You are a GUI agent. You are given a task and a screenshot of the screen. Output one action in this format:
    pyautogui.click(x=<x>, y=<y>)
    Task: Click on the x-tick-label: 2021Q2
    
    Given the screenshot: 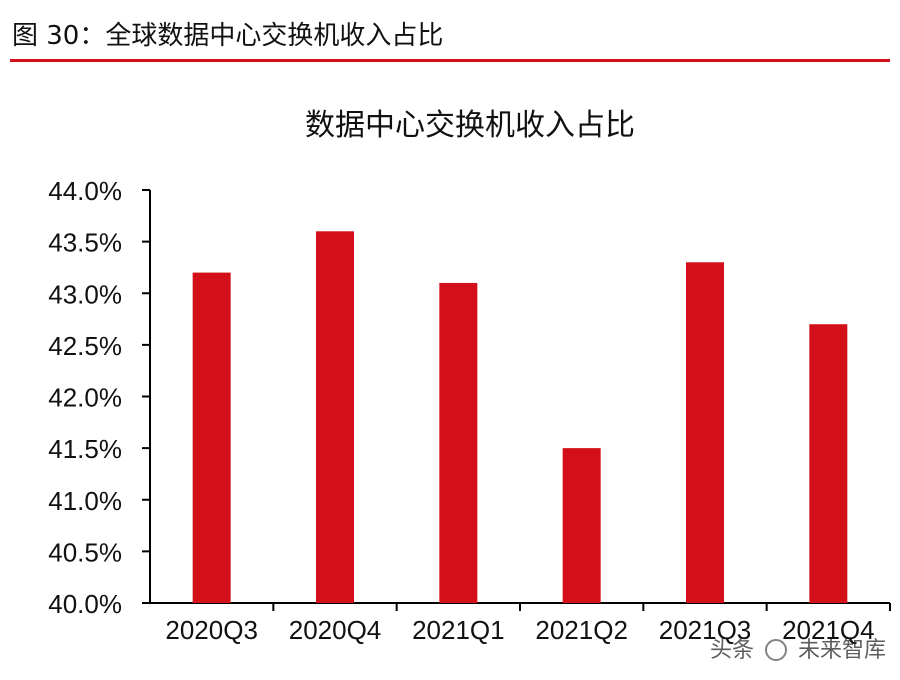 What is the action you would take?
    pyautogui.click(x=581, y=630)
    